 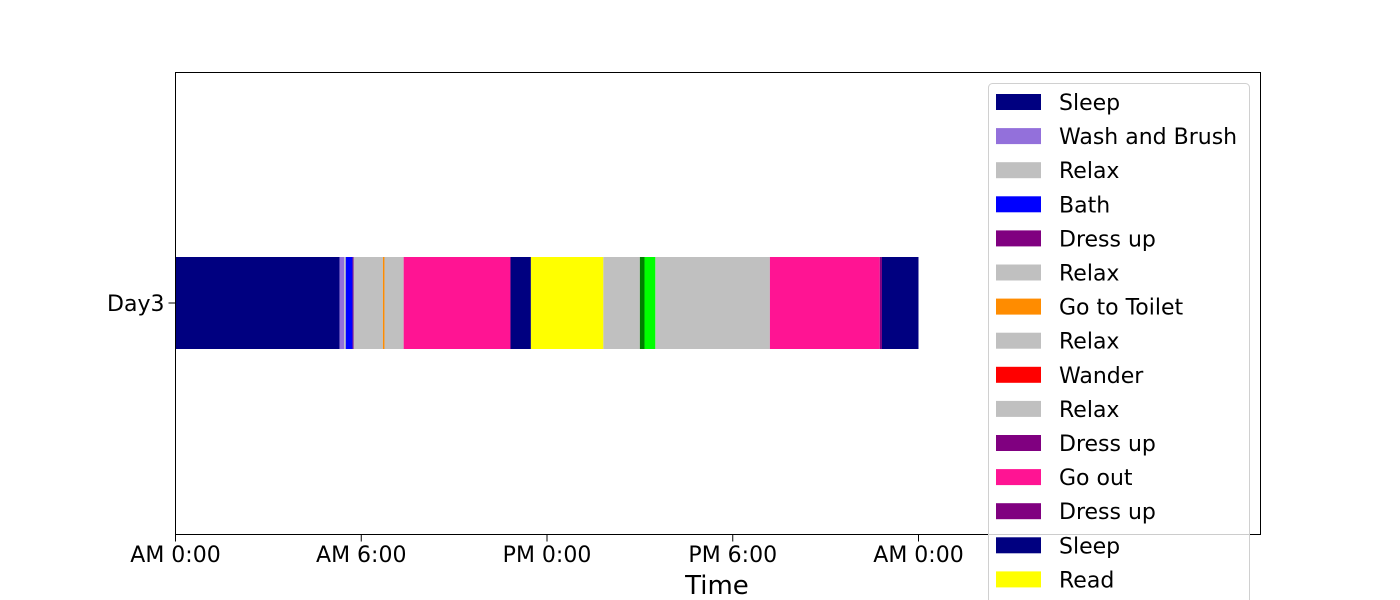 What do you see at coordinates (1089, 342) in the screenshot?
I see `legend-label-7: Relax` at bounding box center [1089, 342].